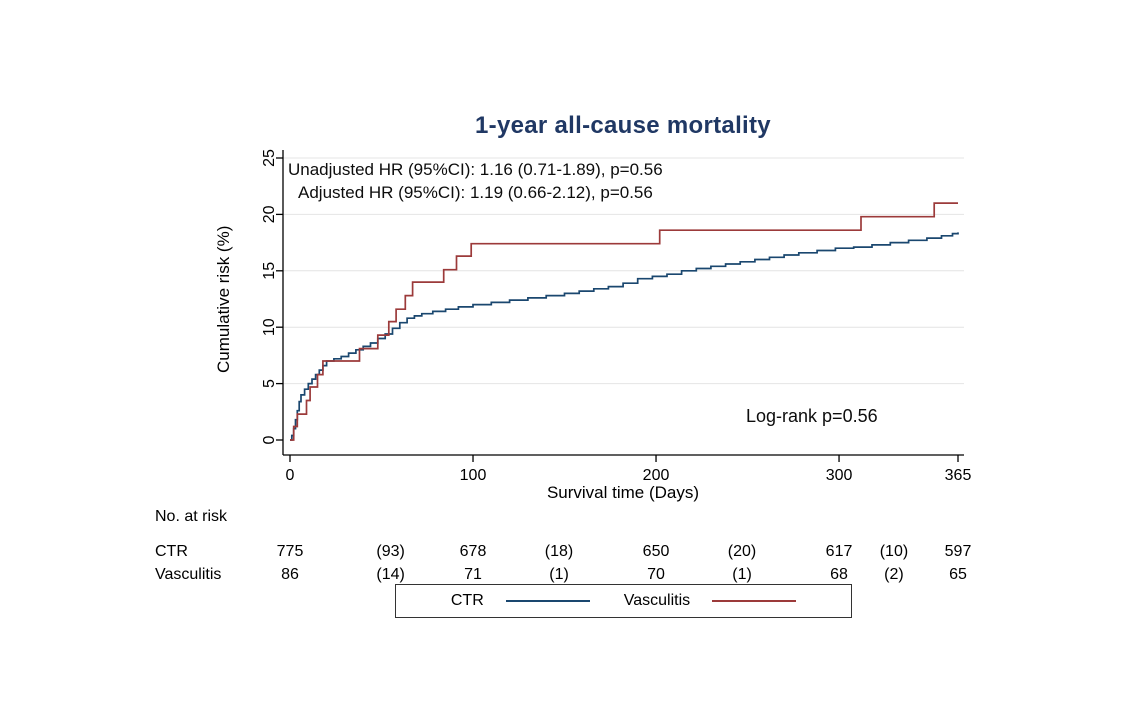 This screenshot has height=728, width=1135. What do you see at coordinates (269, 327) in the screenshot?
I see `y-tick-label: 10` at bounding box center [269, 327].